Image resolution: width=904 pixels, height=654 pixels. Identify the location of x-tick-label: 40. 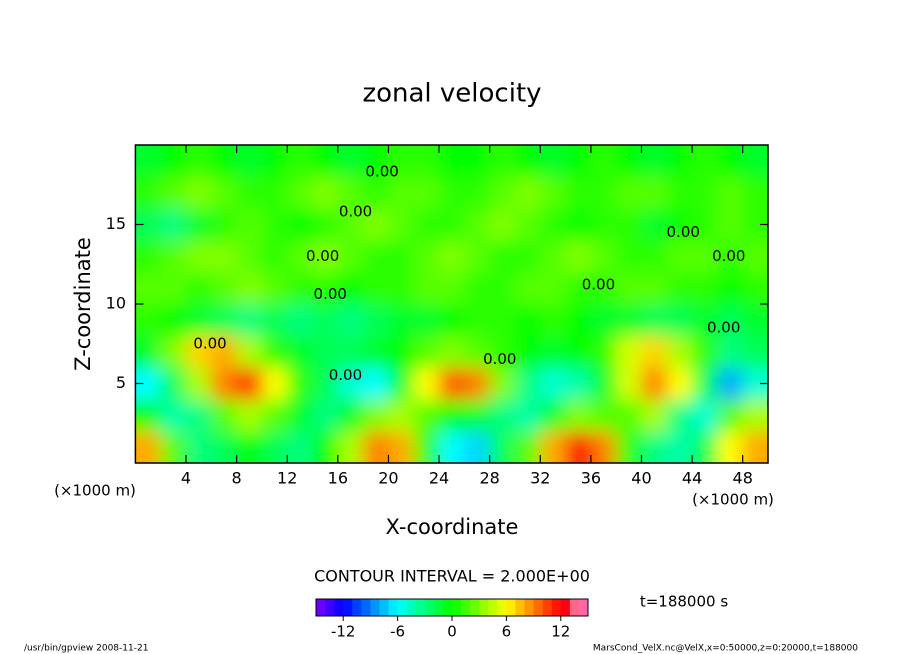
(641, 478).